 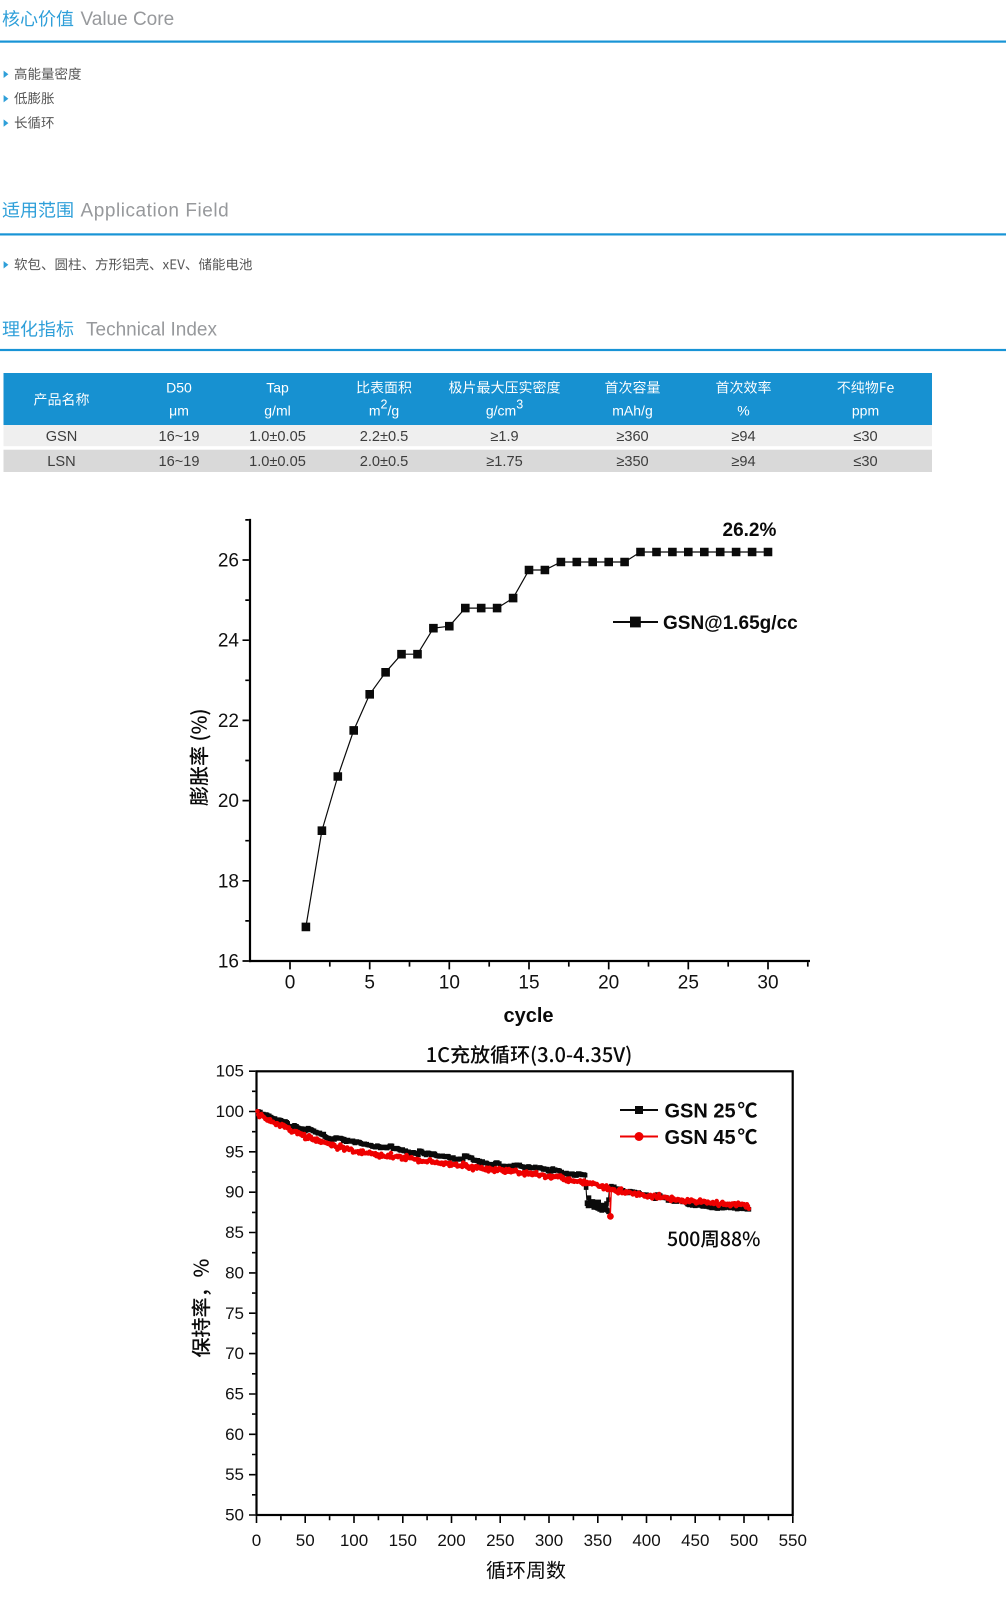 What do you see at coordinates (234, 1434) in the screenshot?
I see `svg-text: 60` at bounding box center [234, 1434].